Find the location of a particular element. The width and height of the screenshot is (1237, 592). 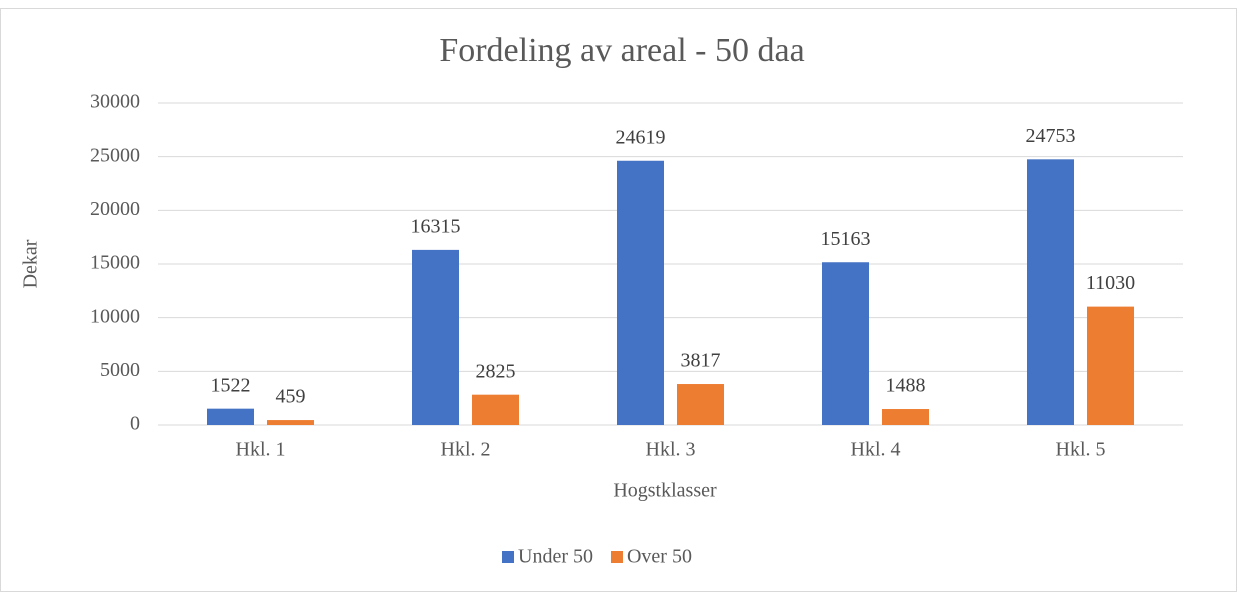

y-tick-label: 25000 is located at coordinates (115, 155).